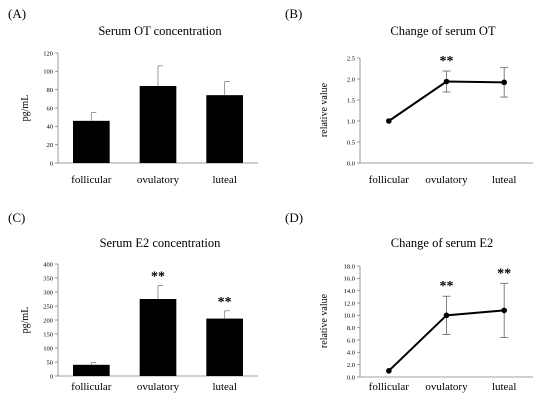  What do you see at coordinates (161, 243) in the screenshot?
I see `chart-title: Serum E2 concentration` at bounding box center [161, 243].